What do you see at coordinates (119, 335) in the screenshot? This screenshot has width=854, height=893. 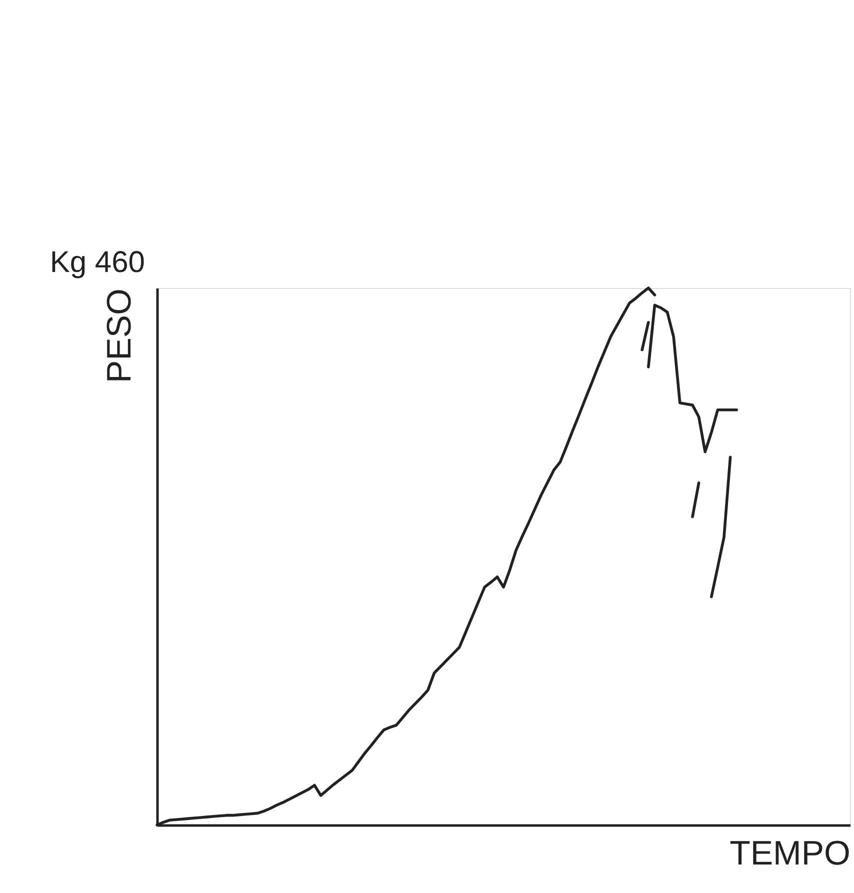 I see `y-axis-title: PESO` at bounding box center [119, 335].